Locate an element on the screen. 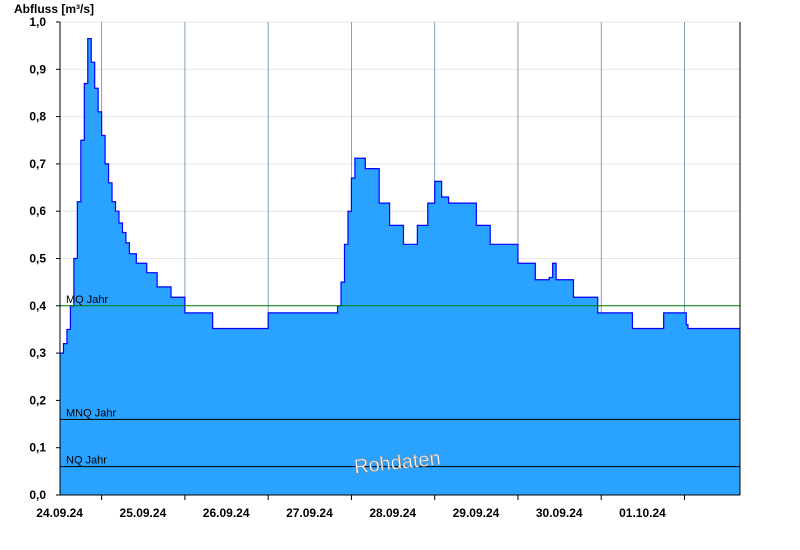 This screenshot has width=800, height=550. y-tick-label: 0,8 is located at coordinates (37, 117).